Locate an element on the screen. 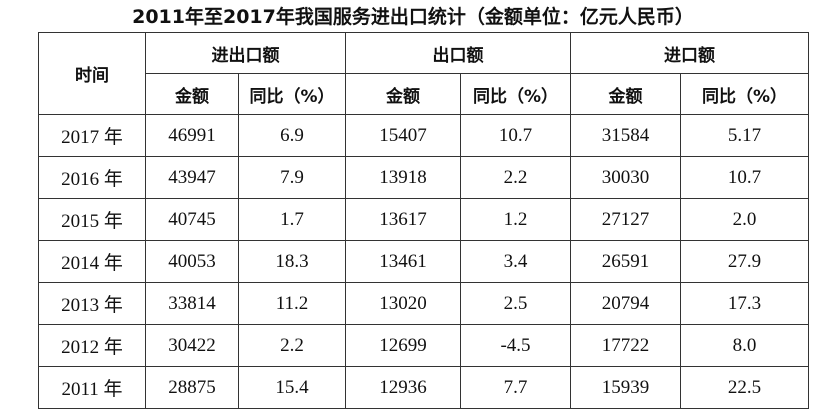 Image resolution: width=826 pixels, height=412 pixels. value-cell: 40745 is located at coordinates (192, 219).